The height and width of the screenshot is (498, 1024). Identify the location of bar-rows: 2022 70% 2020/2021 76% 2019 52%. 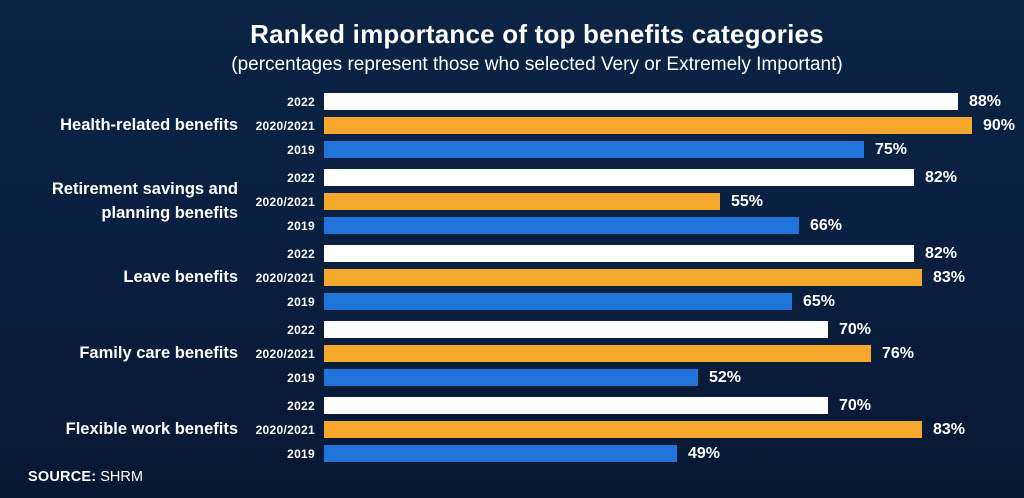
(638, 353).